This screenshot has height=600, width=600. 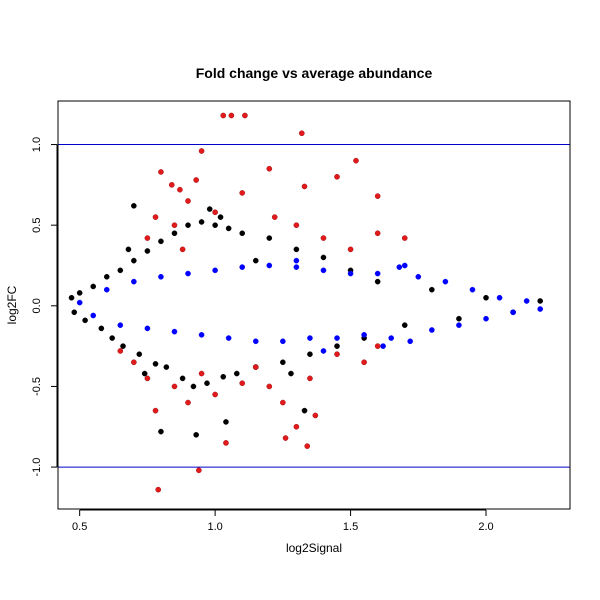 What do you see at coordinates (485, 527) in the screenshot?
I see `x-tick-label: 2.0` at bounding box center [485, 527].